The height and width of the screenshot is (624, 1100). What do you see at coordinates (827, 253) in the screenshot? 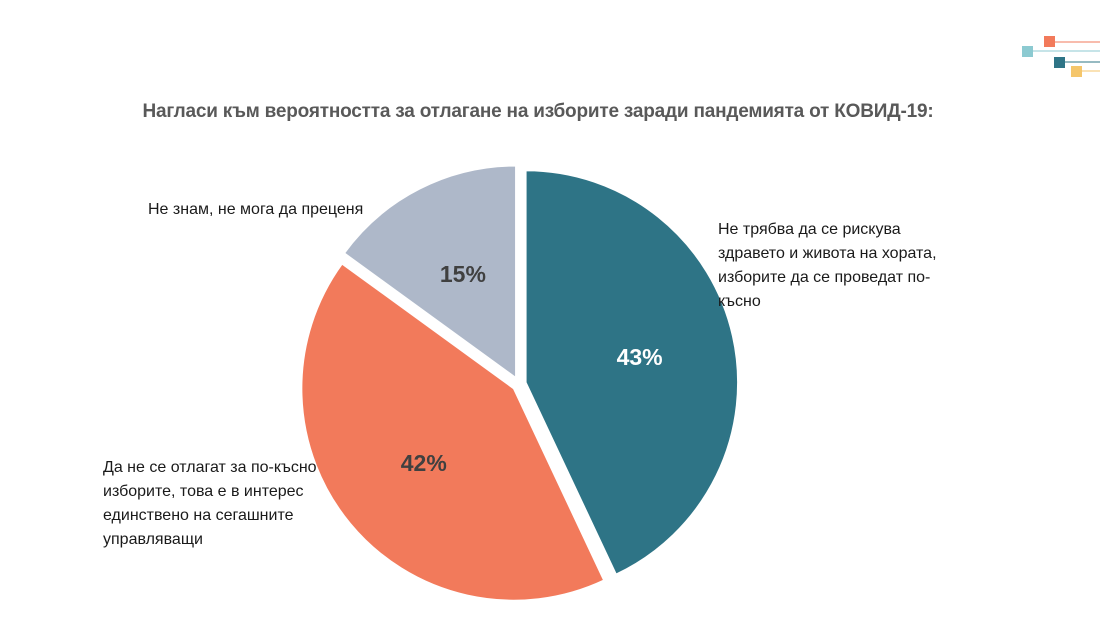
I see `slice-label-line: здравето и живота на хората,` at bounding box center [827, 253].